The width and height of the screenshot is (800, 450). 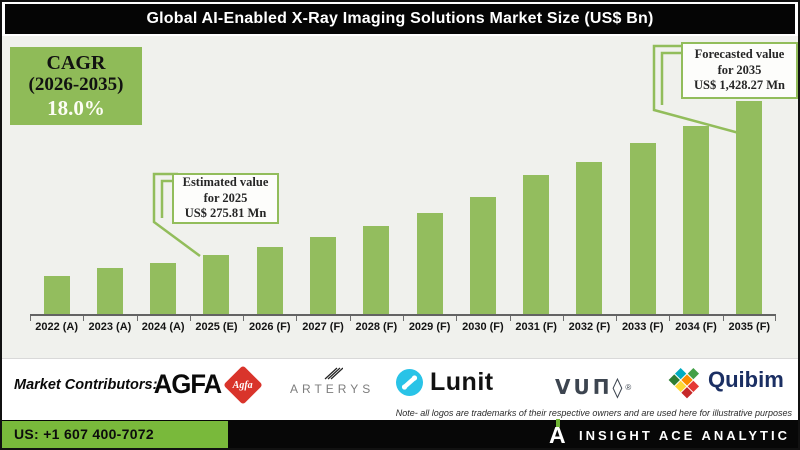 What do you see at coordinates (163, 327) in the screenshot?
I see `x-axis-label: 2024 (A)` at bounding box center [163, 327].